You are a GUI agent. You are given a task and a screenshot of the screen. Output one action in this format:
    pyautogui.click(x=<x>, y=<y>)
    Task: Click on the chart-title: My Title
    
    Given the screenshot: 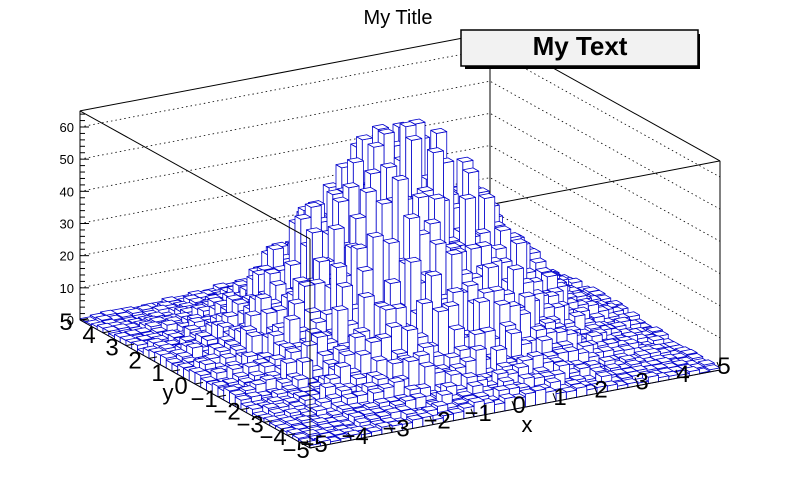 What is the action you would take?
    pyautogui.click(x=398, y=18)
    